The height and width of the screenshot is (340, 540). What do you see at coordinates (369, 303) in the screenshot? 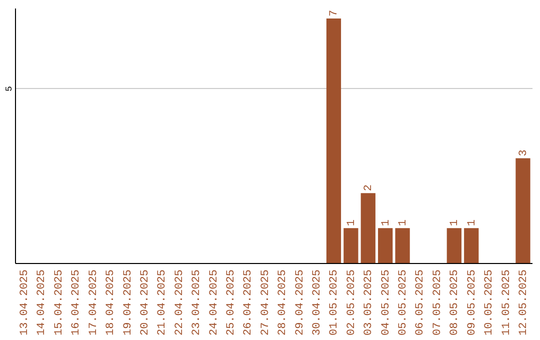
I see `x-tick-label: 03.05.2025` at bounding box center [369, 303].